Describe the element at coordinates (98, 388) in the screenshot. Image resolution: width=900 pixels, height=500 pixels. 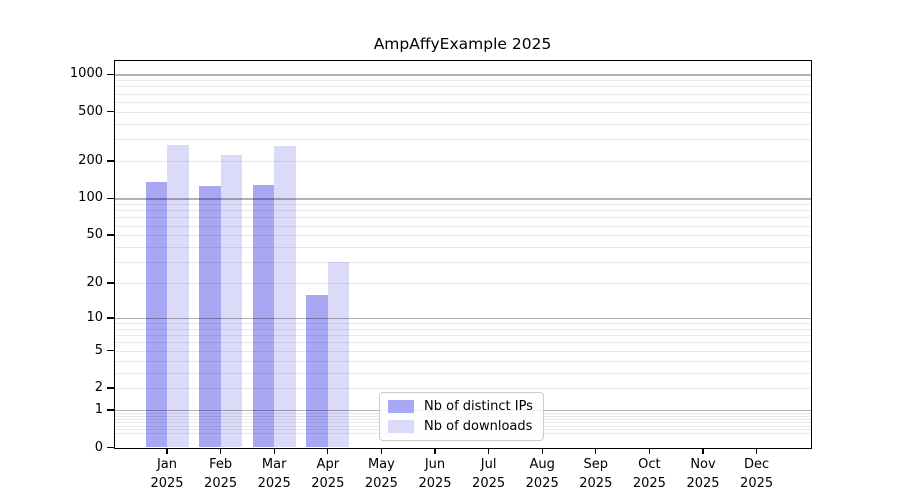
I see `y-tick-label: 2` at that location.